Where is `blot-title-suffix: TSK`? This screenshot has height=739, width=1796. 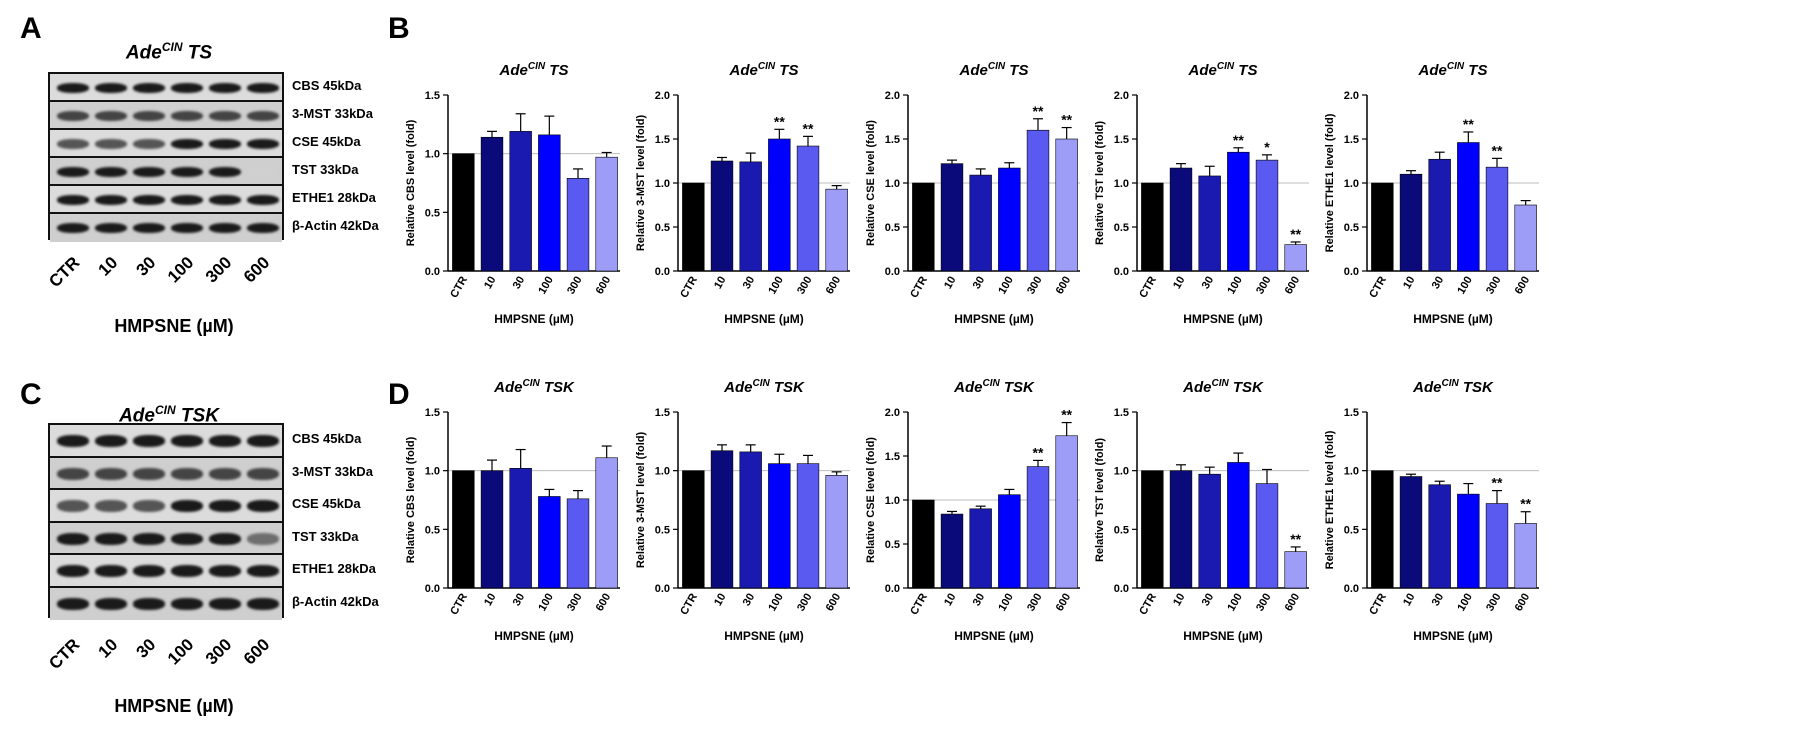 blot-title-suffix: TSK is located at coordinates (197, 416).